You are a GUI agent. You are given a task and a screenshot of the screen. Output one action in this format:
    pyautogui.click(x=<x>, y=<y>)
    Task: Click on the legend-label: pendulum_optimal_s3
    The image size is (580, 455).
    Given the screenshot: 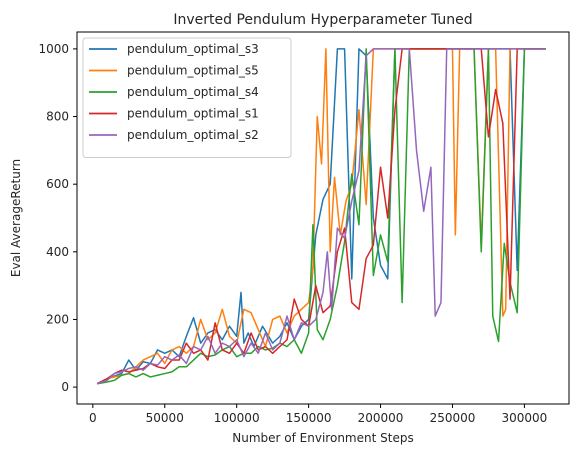 What is the action you would take?
    pyautogui.click(x=193, y=49)
    